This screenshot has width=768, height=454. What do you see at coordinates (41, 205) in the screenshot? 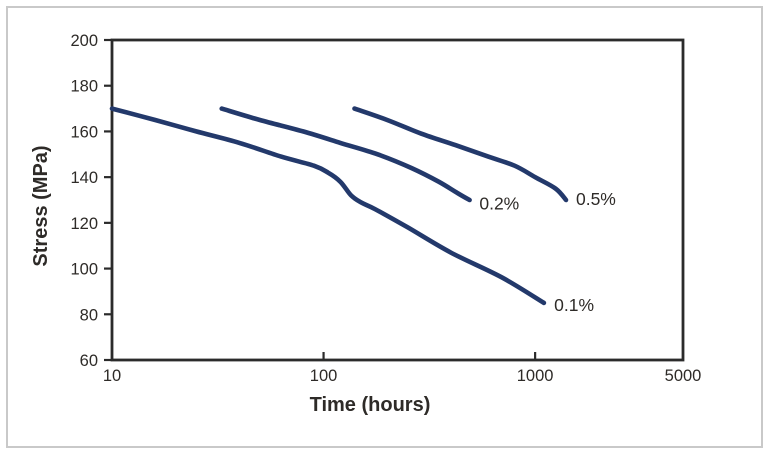
I see `y-axis-title: Stress (MPa)` at bounding box center [41, 205].